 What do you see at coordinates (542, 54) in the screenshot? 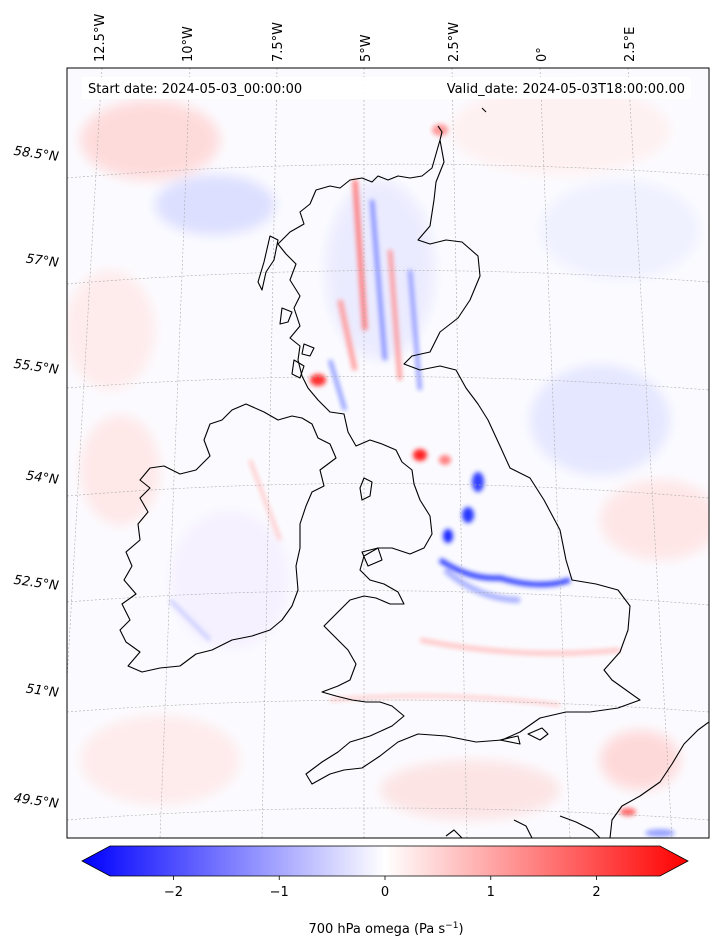
I see `lon-tick: 0°` at bounding box center [542, 54].